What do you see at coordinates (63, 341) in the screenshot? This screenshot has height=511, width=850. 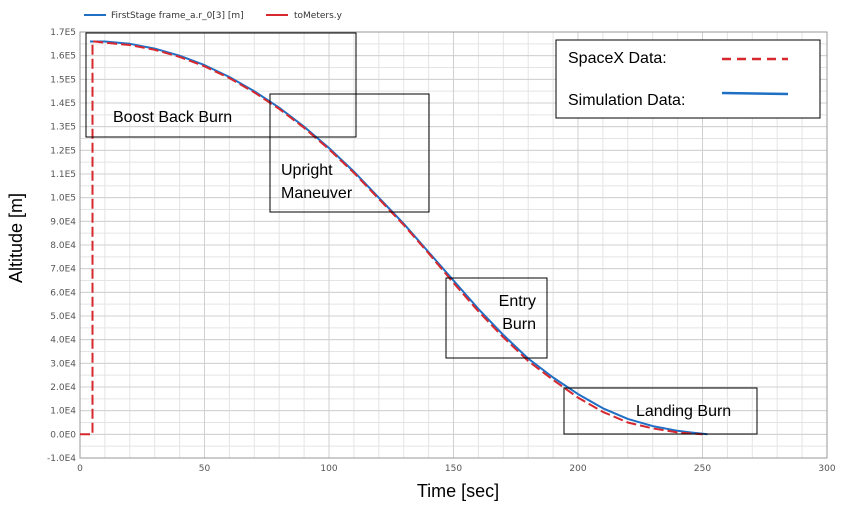 I see `y-tick-label: 4.0E4` at bounding box center [63, 341].